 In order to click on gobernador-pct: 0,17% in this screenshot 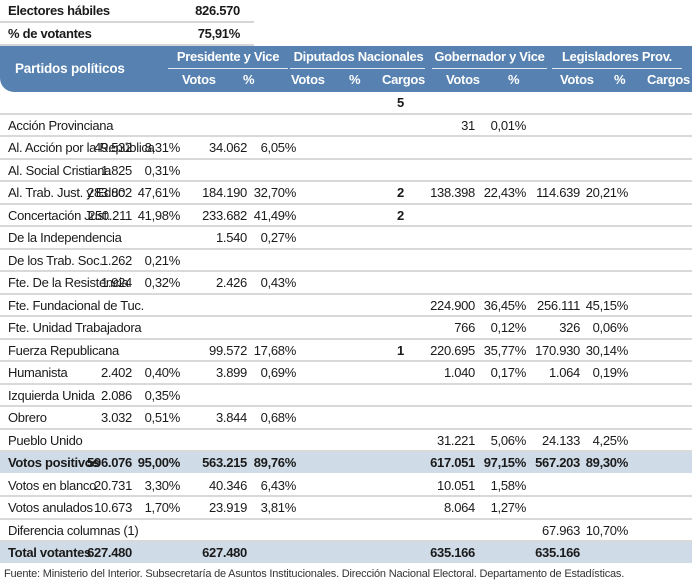, I will do `click(508, 372)`.